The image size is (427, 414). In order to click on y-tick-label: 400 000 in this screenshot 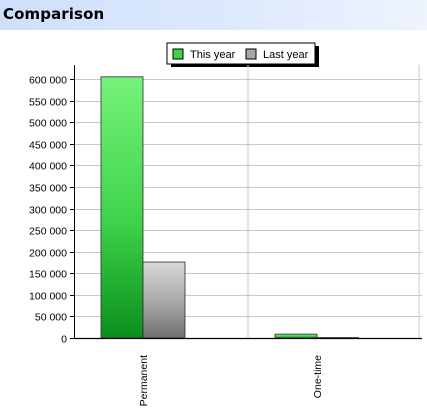, I will do `click(48, 167)`.